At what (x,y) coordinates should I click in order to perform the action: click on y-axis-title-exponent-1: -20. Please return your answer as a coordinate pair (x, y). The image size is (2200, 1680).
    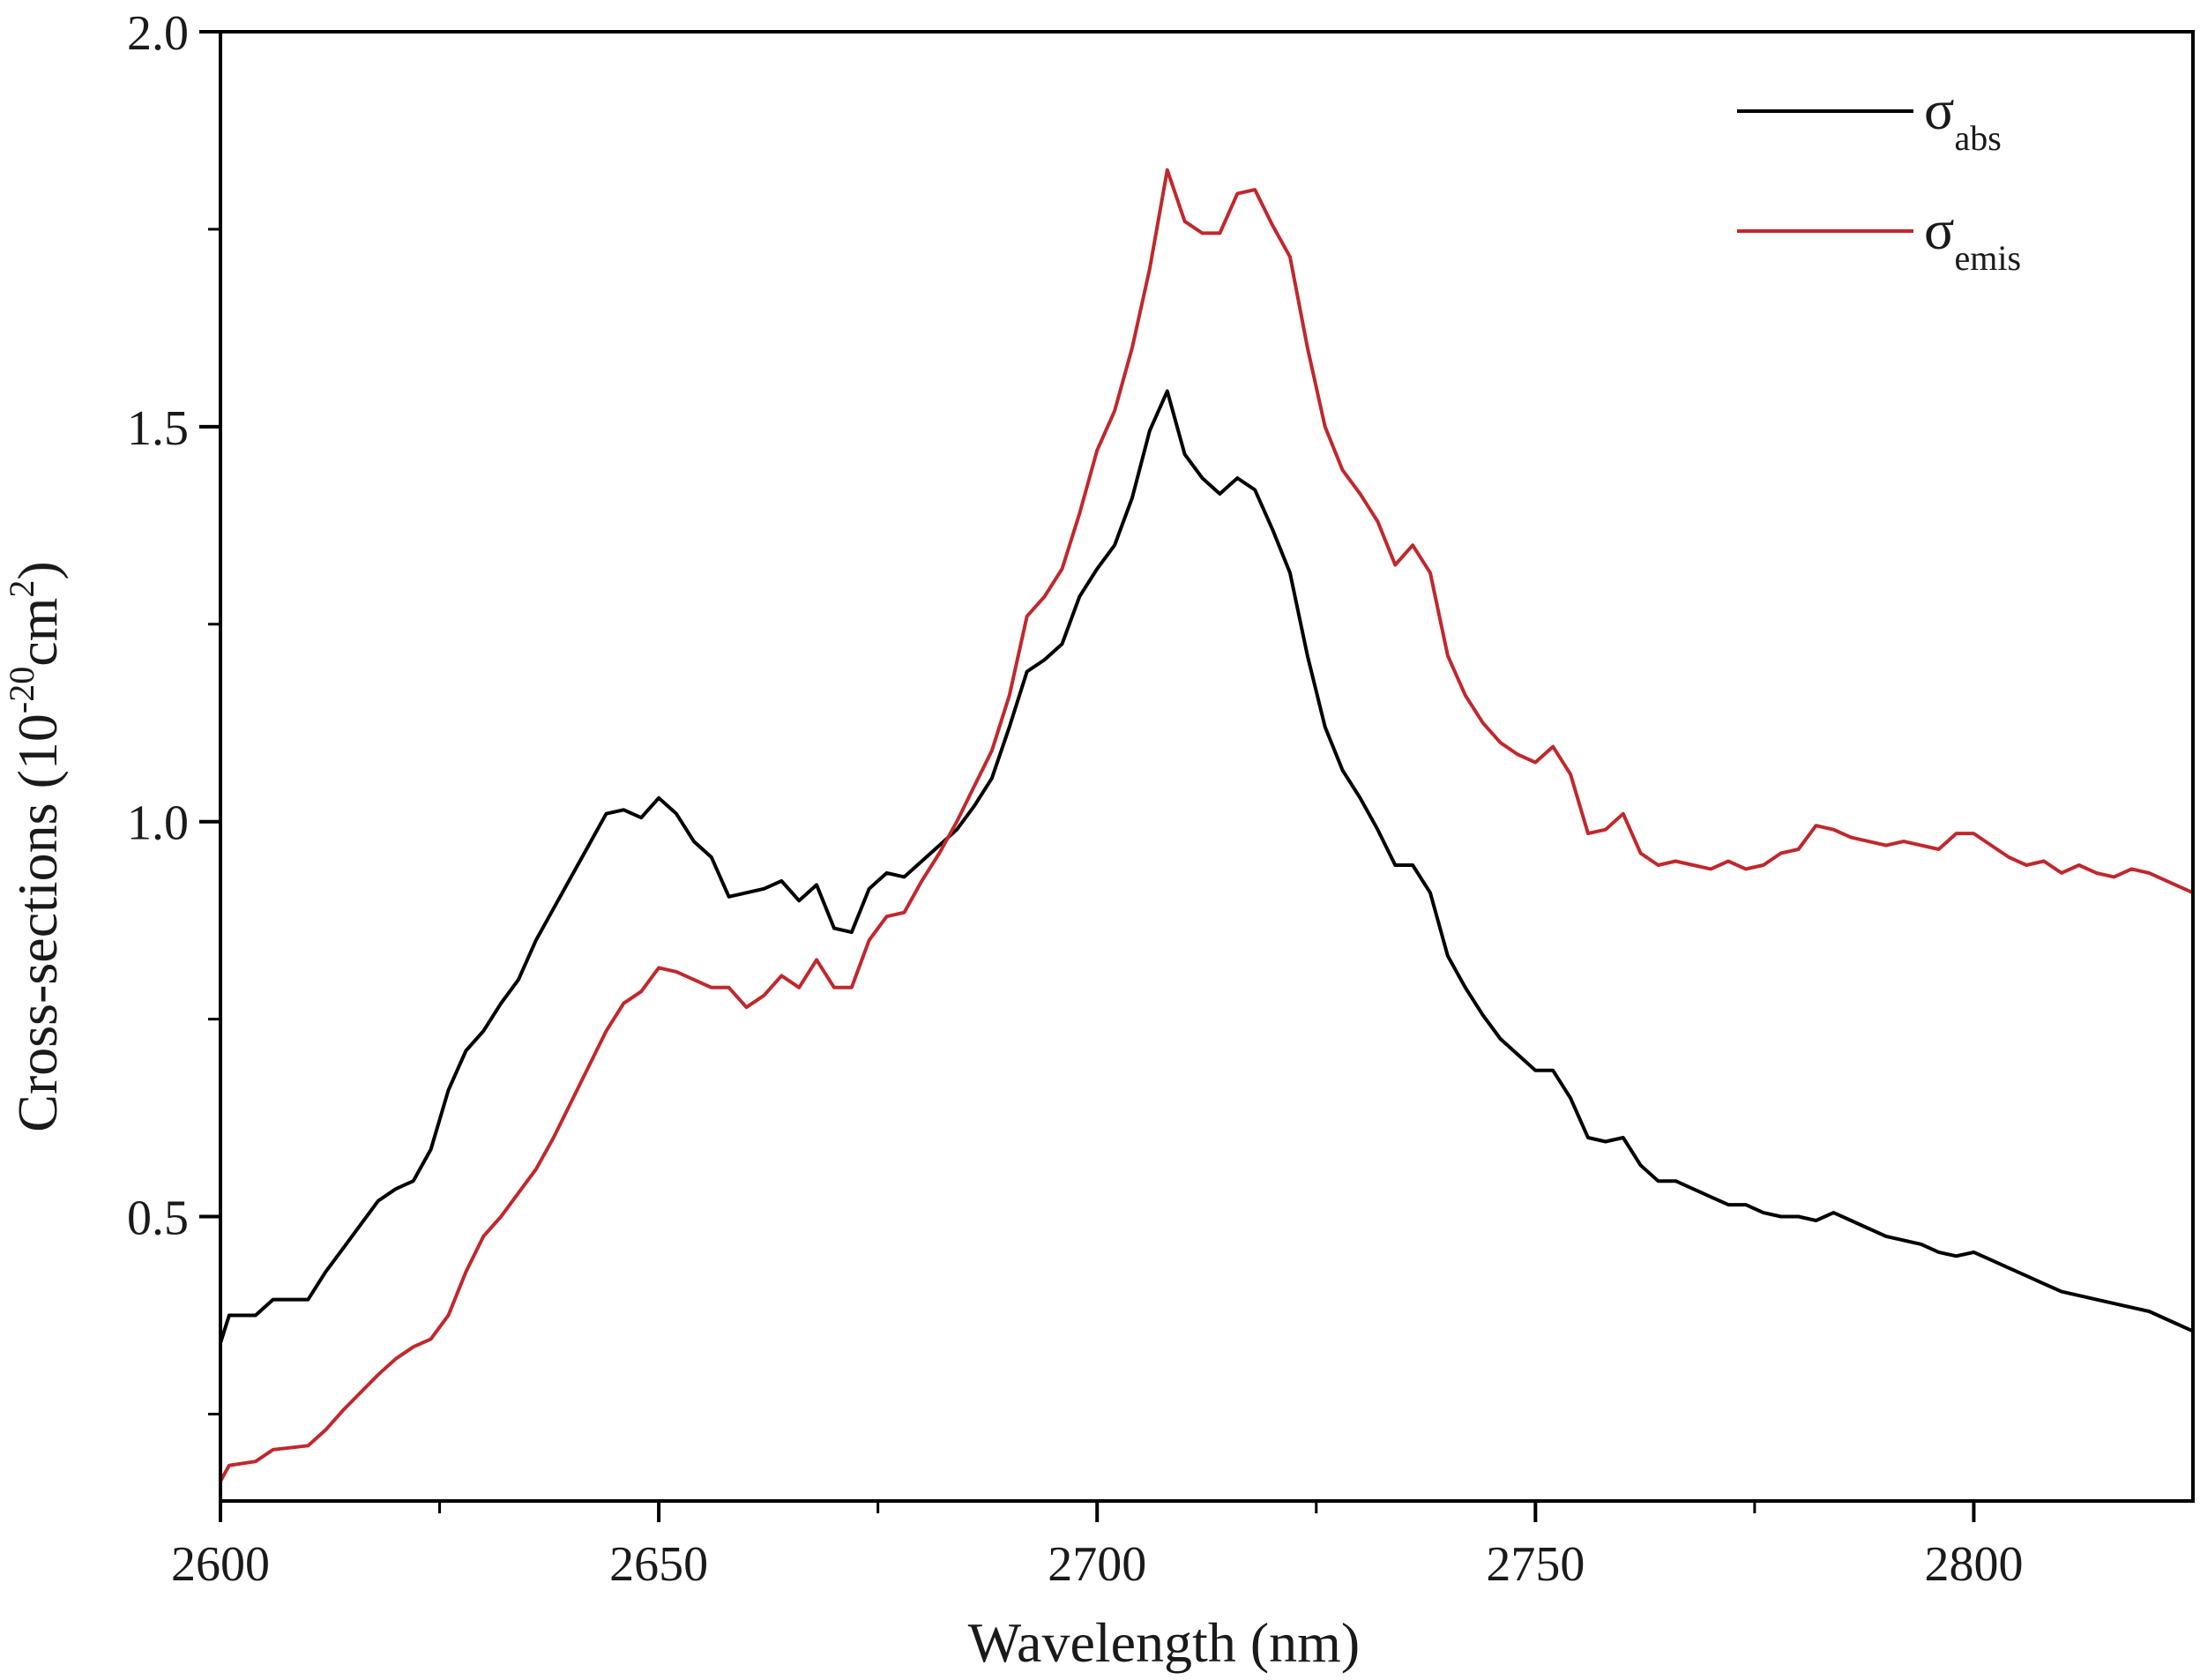
    Looking at the image, I should click on (21, 690).